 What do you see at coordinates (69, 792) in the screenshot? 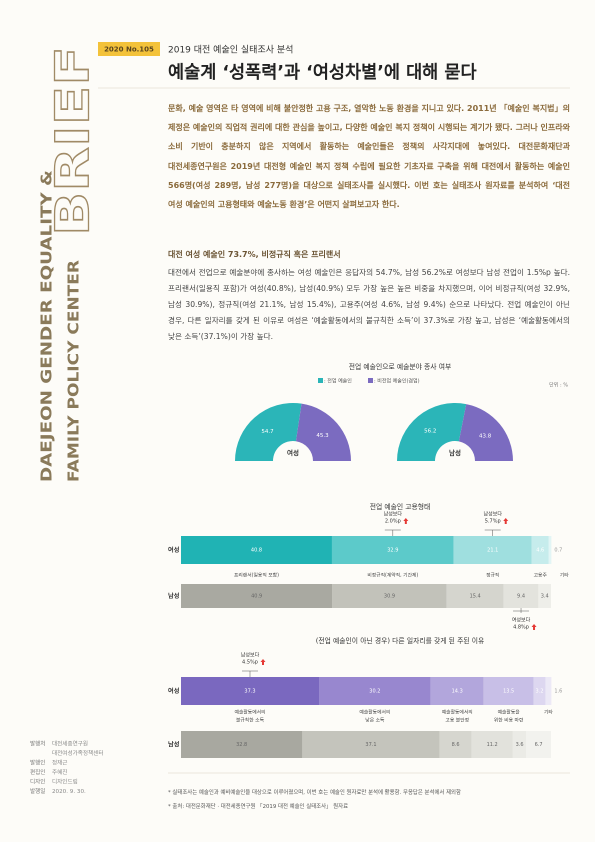
I see `colophon-value: 2020. 9. 30.` at bounding box center [69, 792].